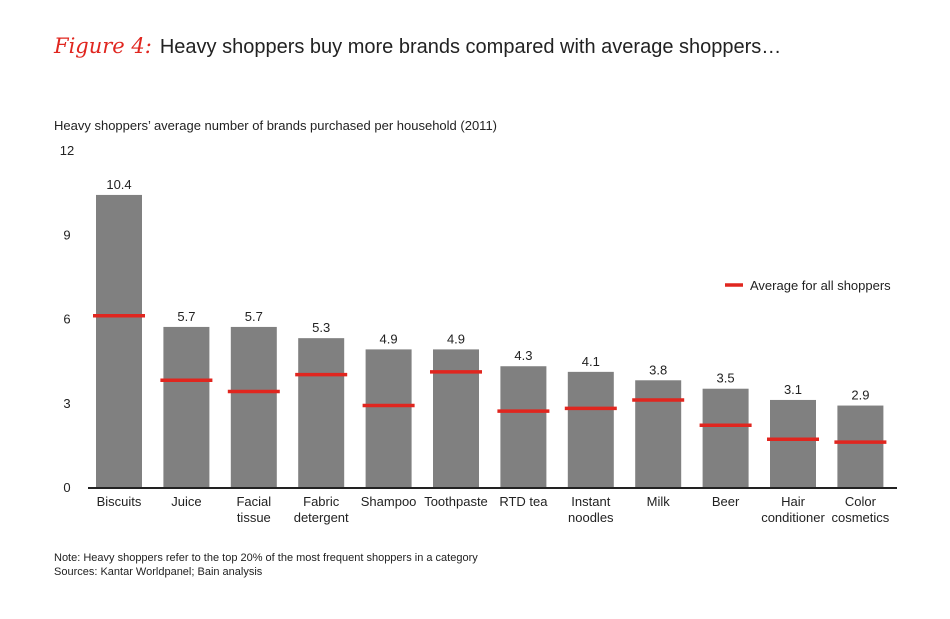  What do you see at coordinates (793, 509) in the screenshot?
I see `x-tick-label: Hair conditioner` at bounding box center [793, 509].